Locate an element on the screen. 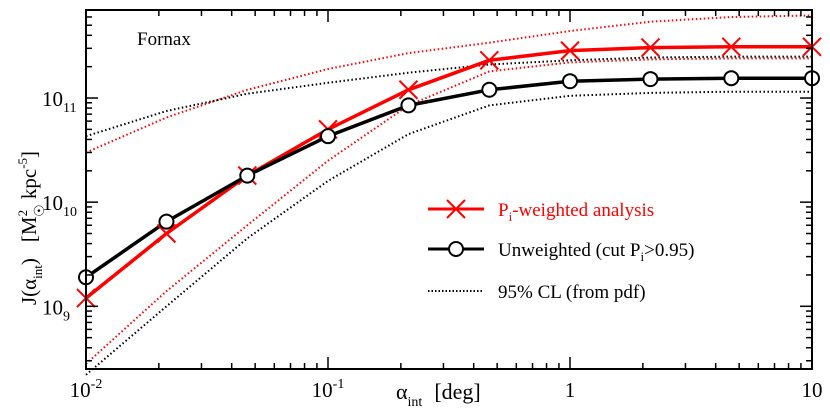 Image resolution: width=830 pixels, height=413 pixels. legend-weighted-name: P is located at coordinates (503, 210).